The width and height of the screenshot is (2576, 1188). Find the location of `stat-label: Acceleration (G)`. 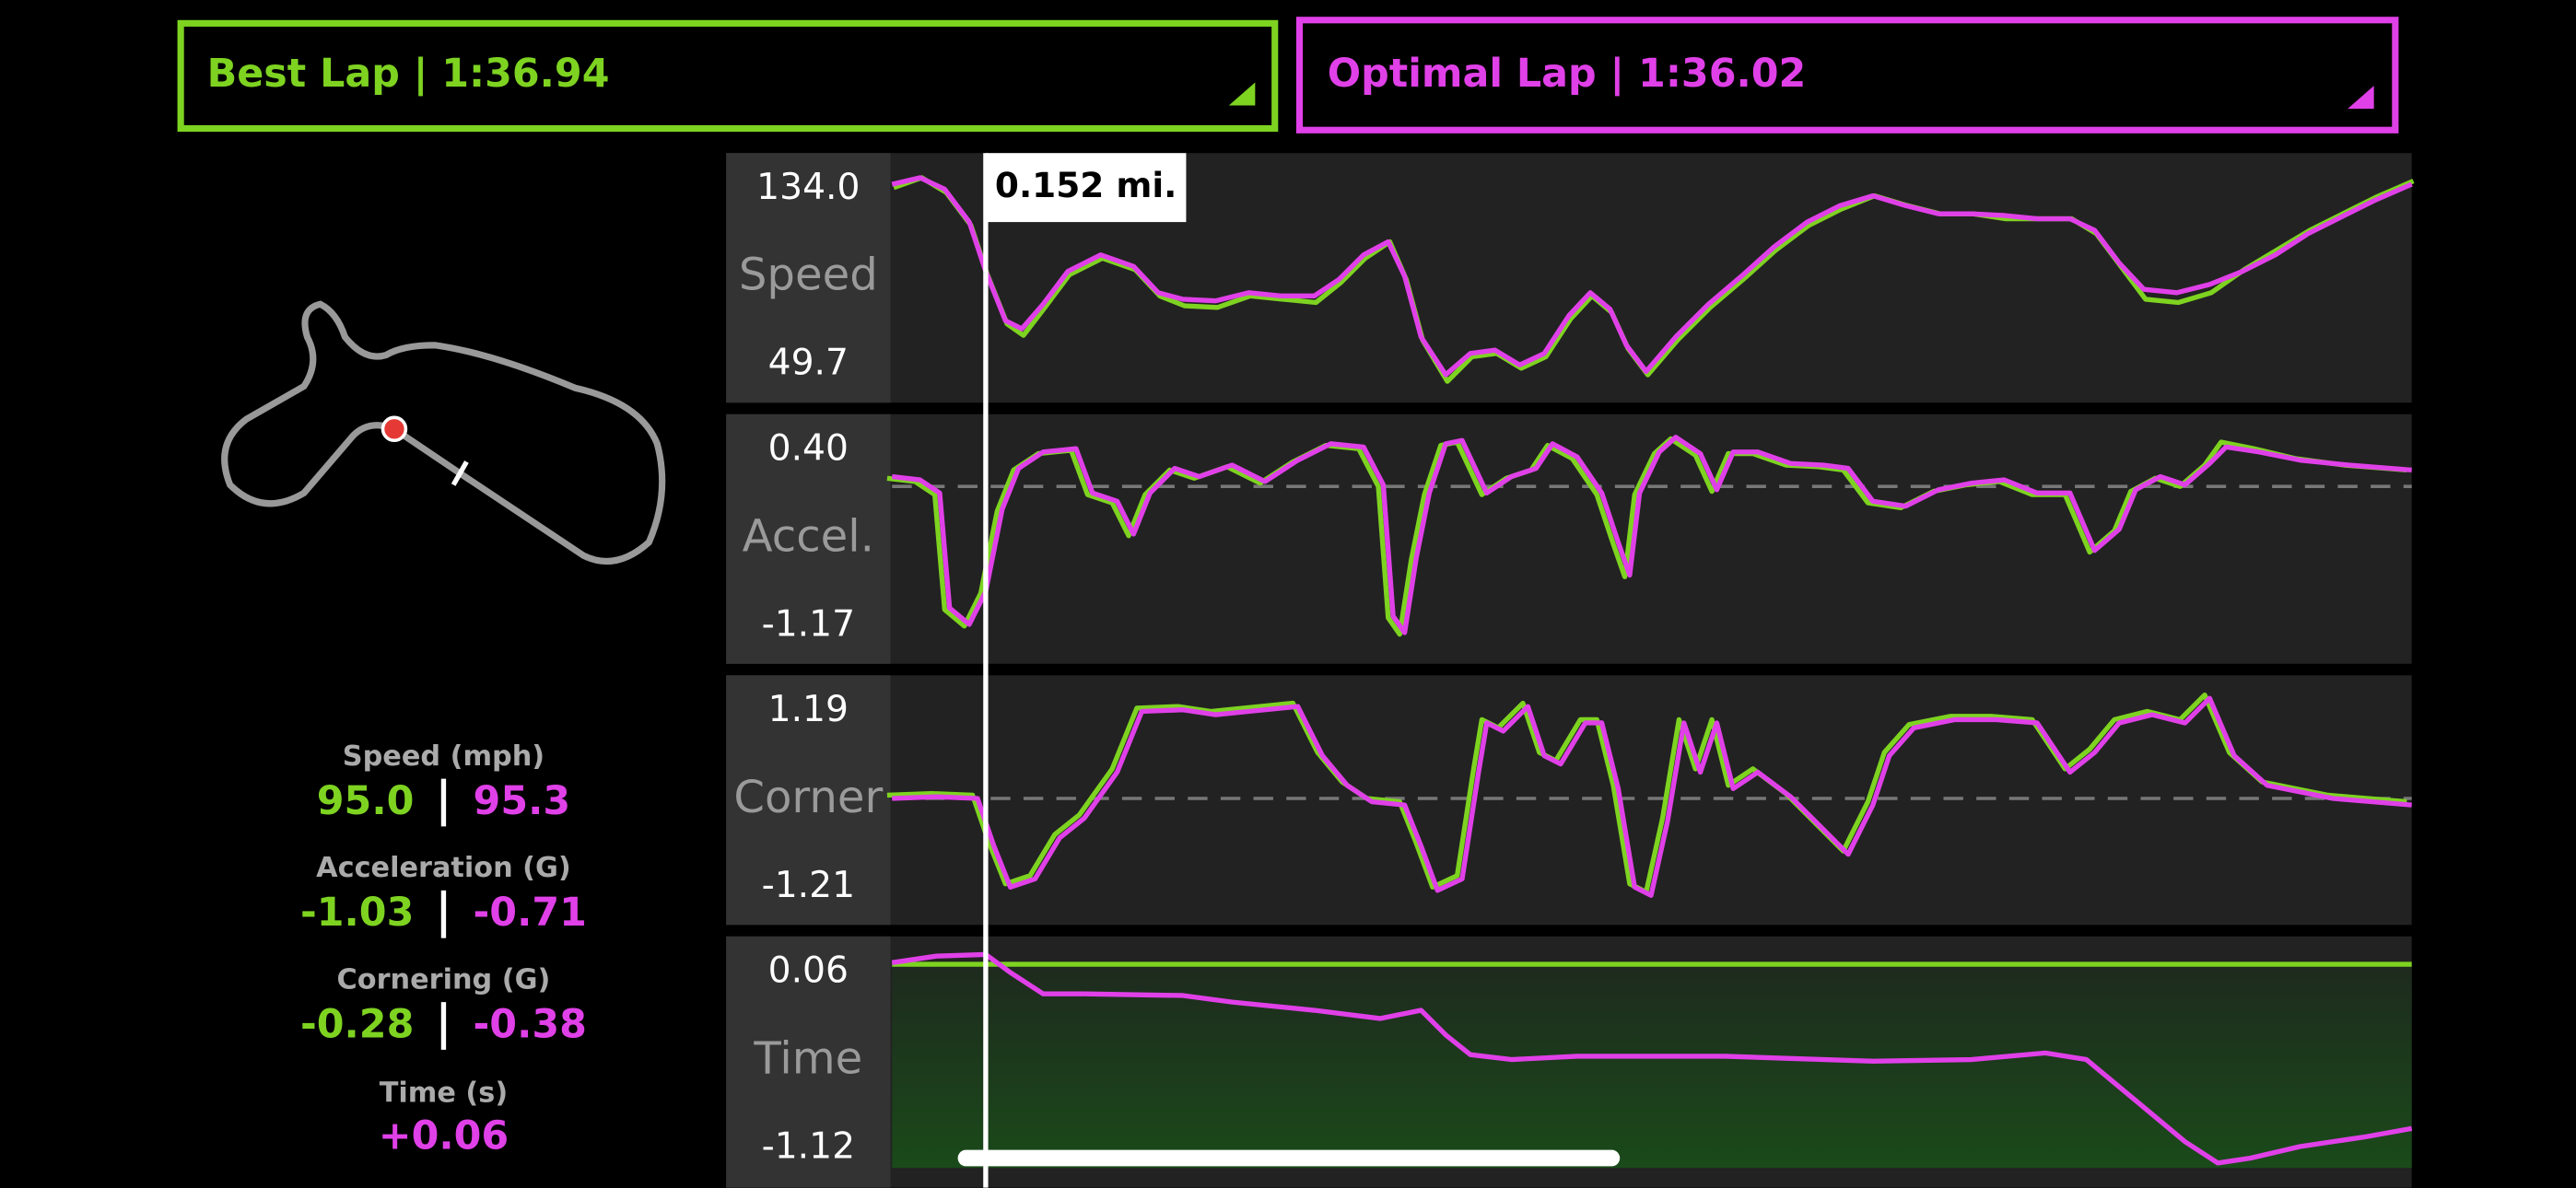

stat-label: Acceleration (G) is located at coordinates (443, 868).